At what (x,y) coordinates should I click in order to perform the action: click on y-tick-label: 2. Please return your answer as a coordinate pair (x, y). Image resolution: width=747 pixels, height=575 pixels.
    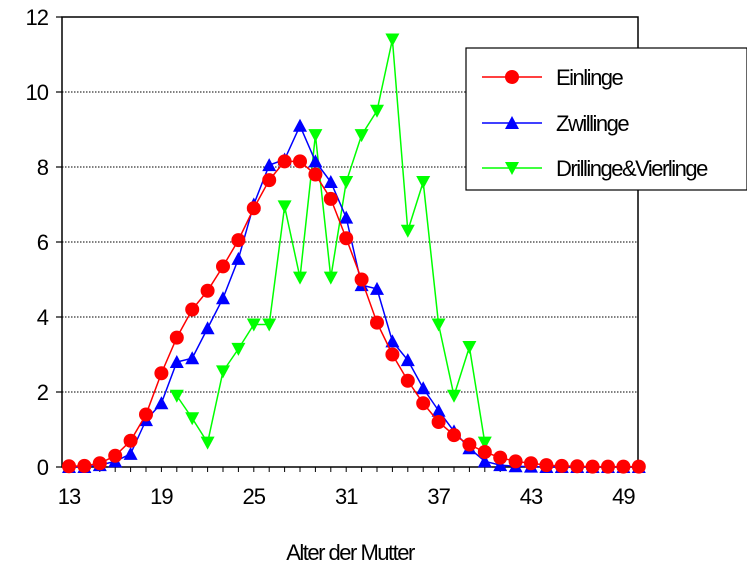
    Looking at the image, I should click on (43, 392).